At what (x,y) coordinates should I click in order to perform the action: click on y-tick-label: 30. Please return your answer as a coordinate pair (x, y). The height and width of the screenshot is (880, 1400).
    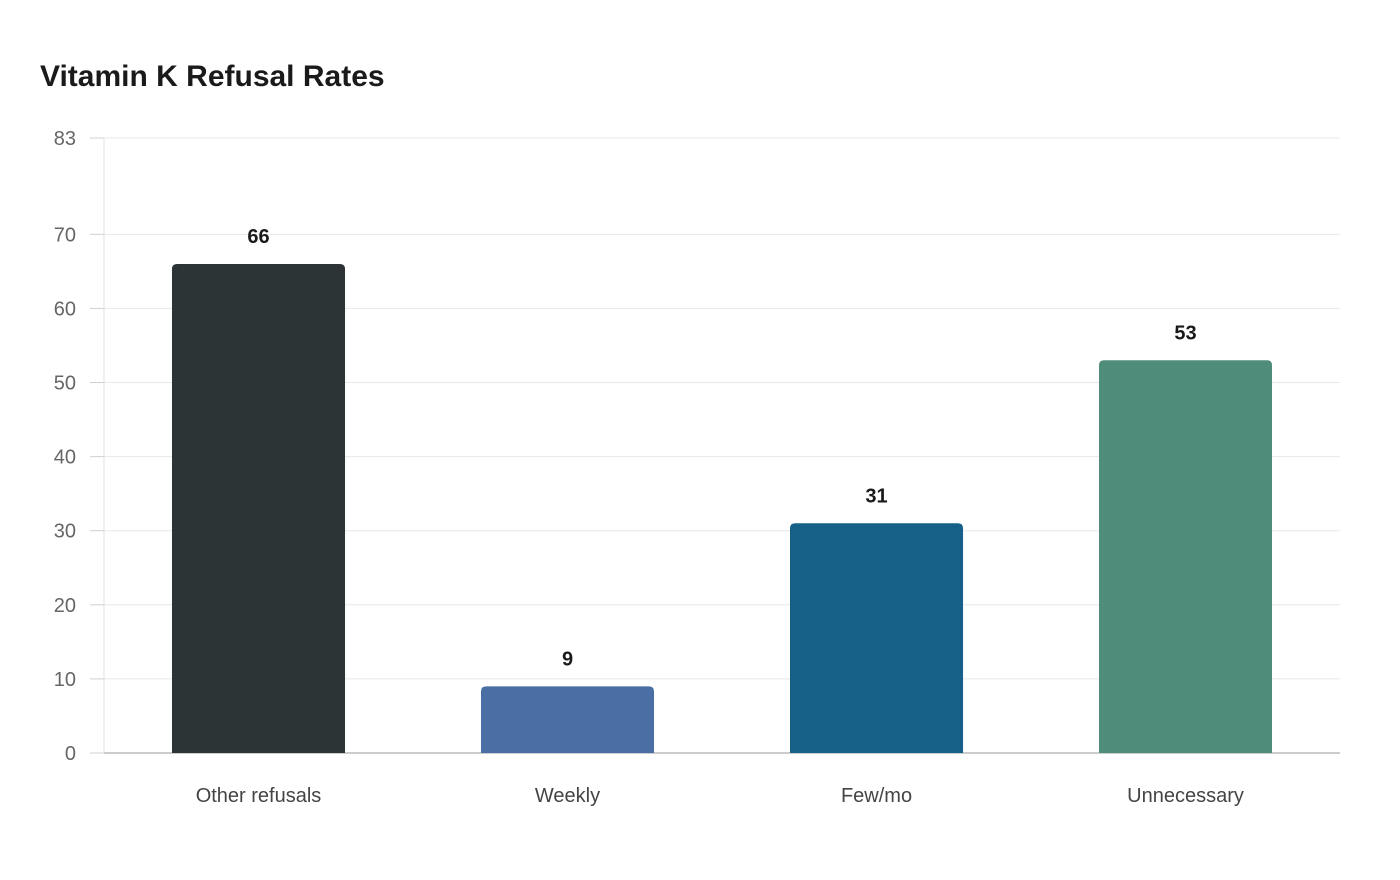
    Looking at the image, I should click on (65, 532).